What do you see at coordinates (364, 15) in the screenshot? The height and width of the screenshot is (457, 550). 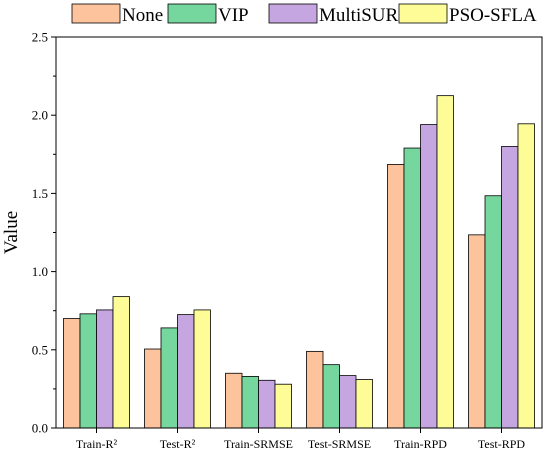 I see `legend-label-multisurf: MultiSURF` at bounding box center [364, 15].